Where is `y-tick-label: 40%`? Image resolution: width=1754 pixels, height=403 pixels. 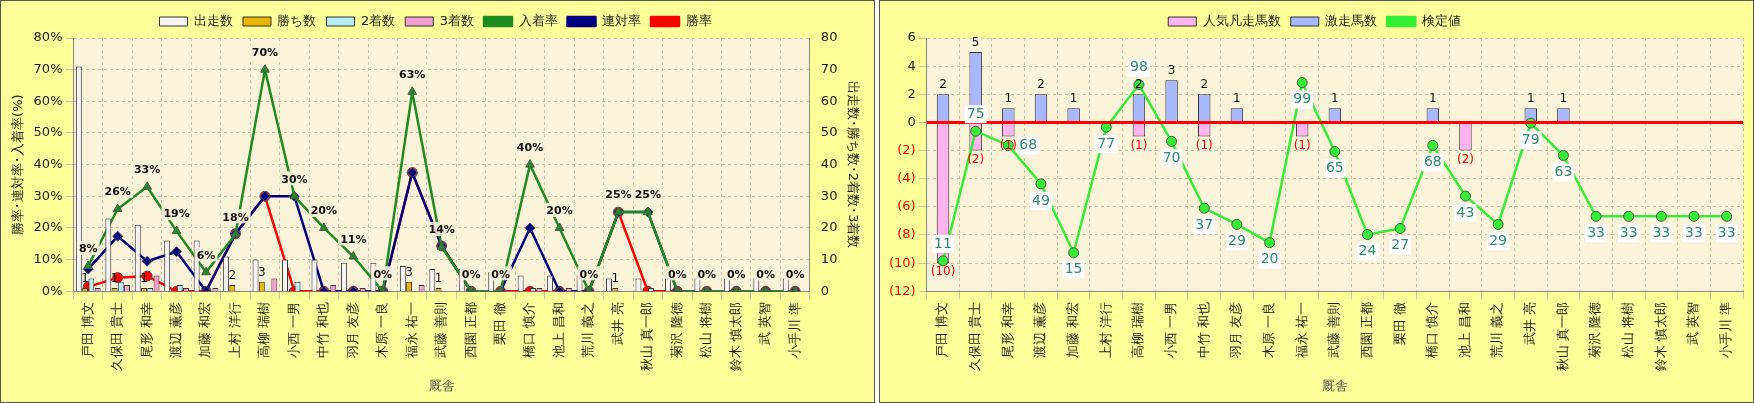
y-tick-label: 40% is located at coordinates (48, 164).